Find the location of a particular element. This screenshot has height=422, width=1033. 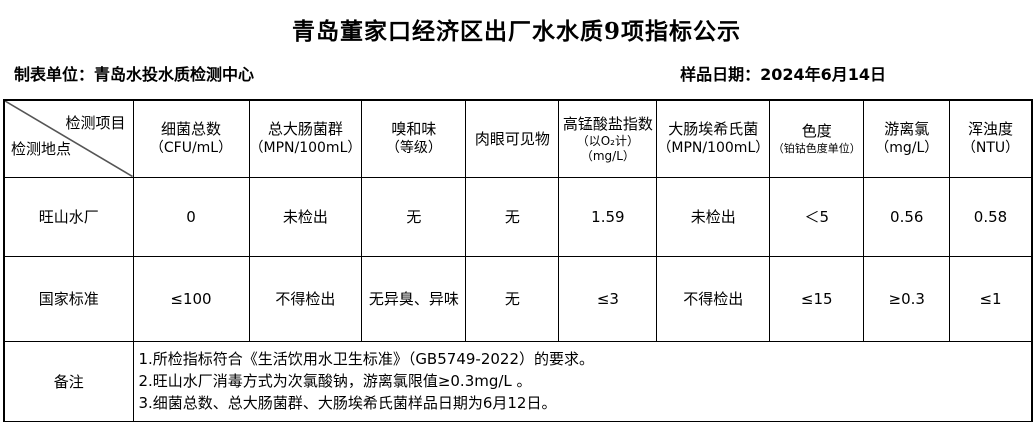

diagonal-line is located at coordinates (69, 139).